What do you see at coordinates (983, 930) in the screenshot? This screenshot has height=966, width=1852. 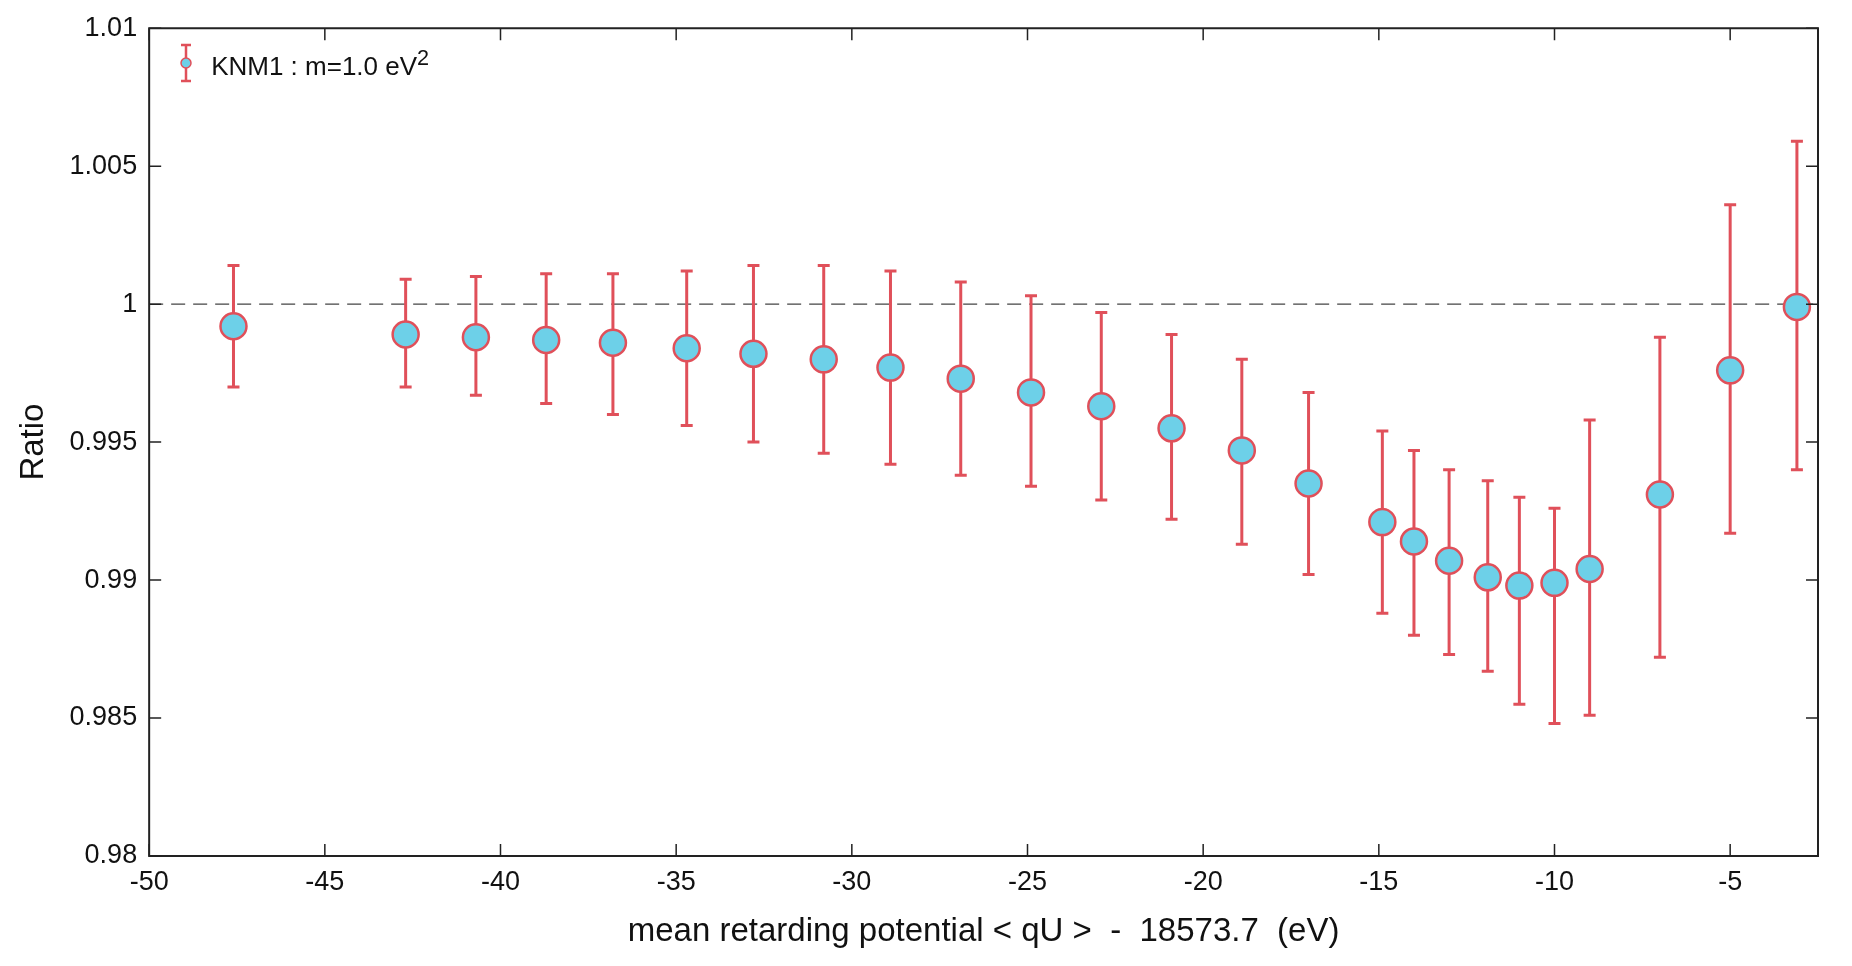 I see `x-axis-title: mean retarding potential < qU > - 18573.7 (eV)` at bounding box center [983, 930].